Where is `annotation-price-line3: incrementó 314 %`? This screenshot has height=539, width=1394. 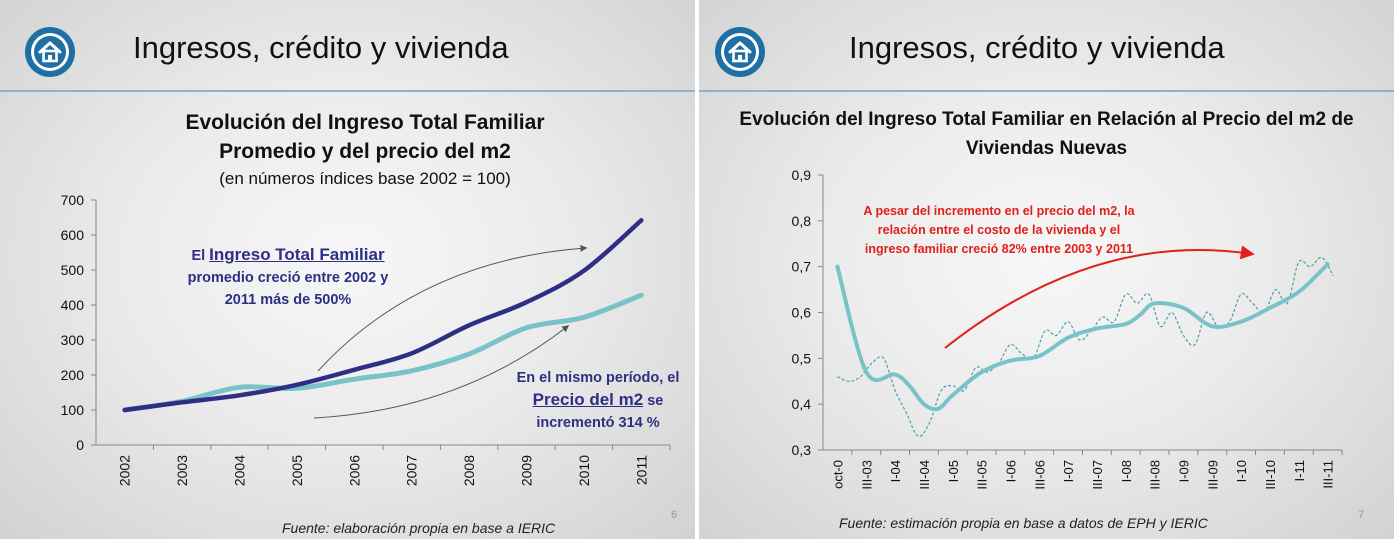
annotation-price-line3: incrementó 314 % is located at coordinates (598, 423).